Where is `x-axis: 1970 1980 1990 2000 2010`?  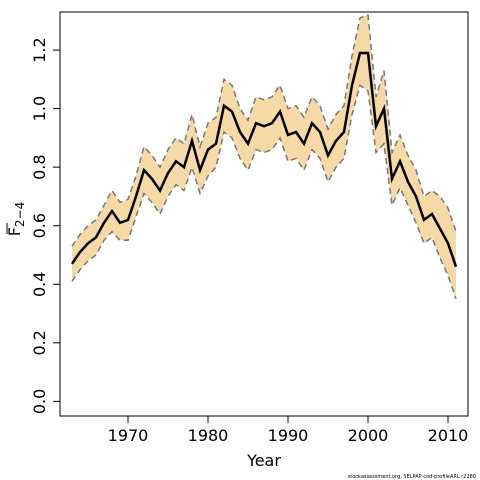 x-axis: 1970 1980 1990 2000 2010 is located at coordinates (288, 430).